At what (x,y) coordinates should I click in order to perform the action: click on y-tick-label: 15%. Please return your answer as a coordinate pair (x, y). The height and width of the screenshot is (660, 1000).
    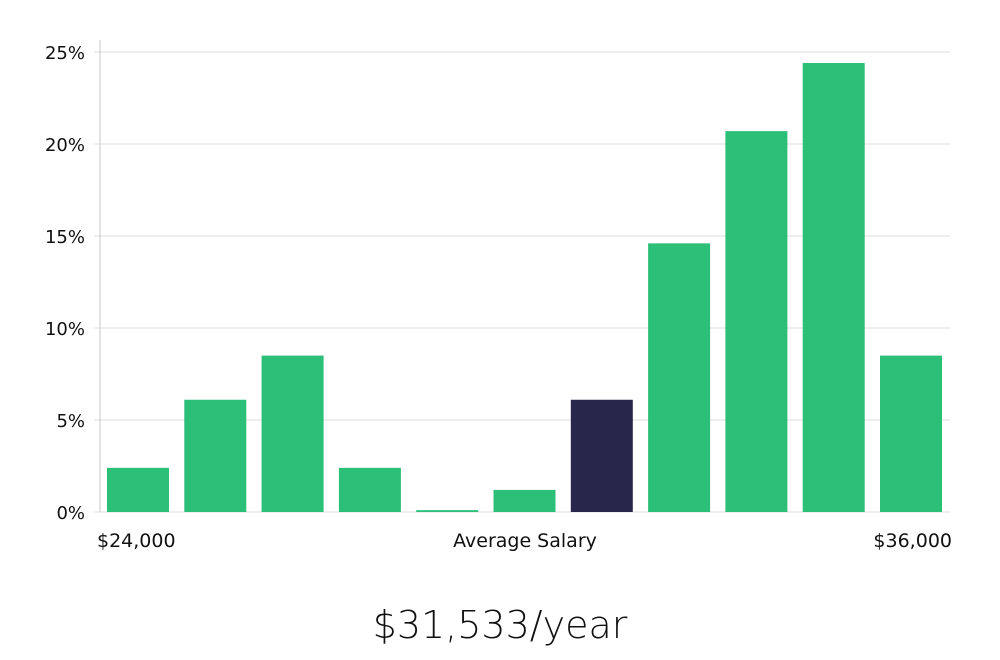
    Looking at the image, I should click on (65, 237).